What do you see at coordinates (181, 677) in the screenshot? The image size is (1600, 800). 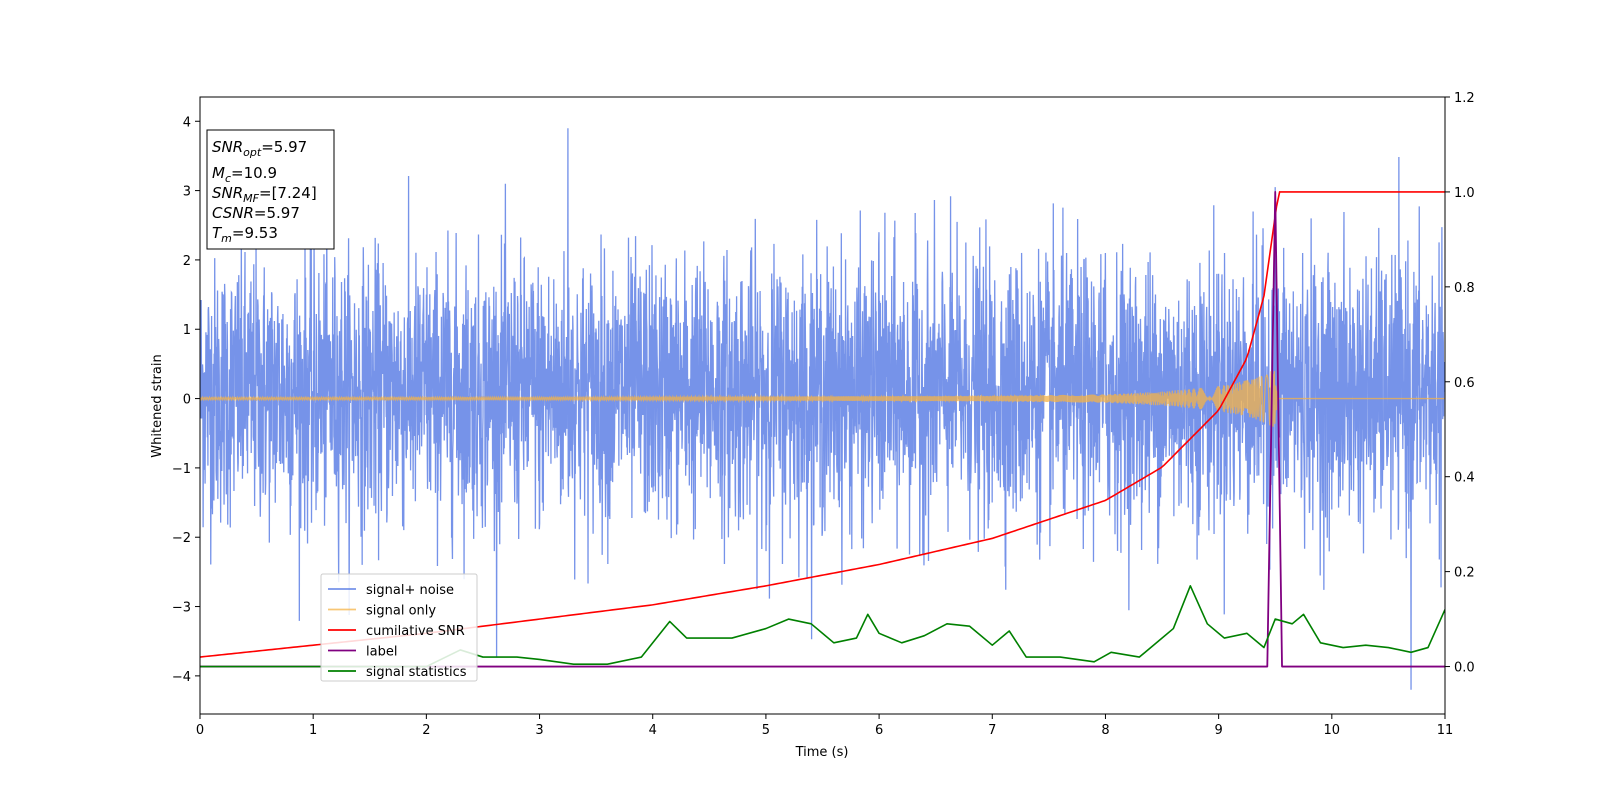 I see `y-left-tick-label: −4` at bounding box center [181, 677].